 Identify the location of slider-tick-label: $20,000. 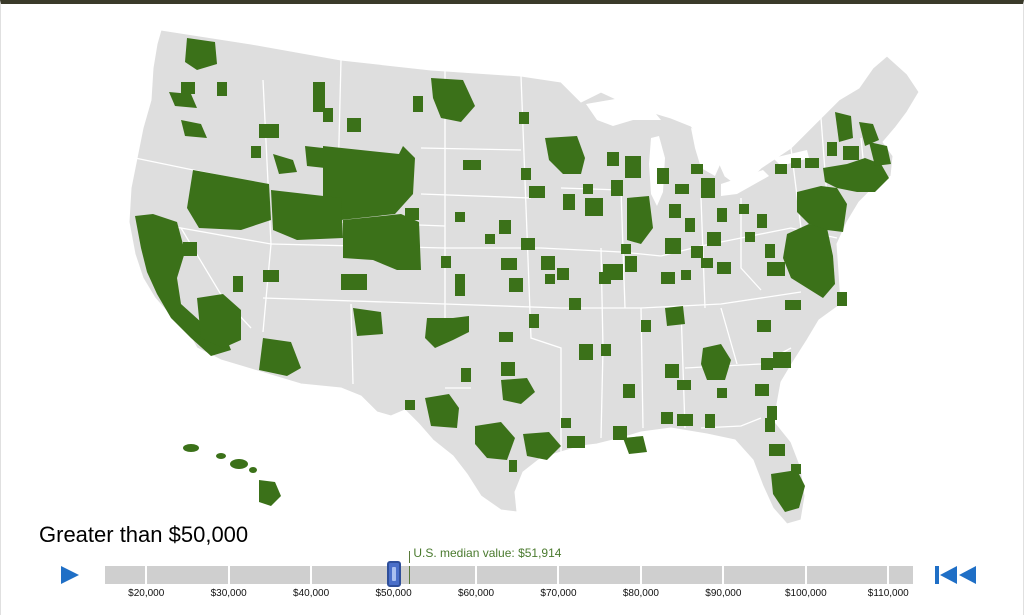
(146, 593).